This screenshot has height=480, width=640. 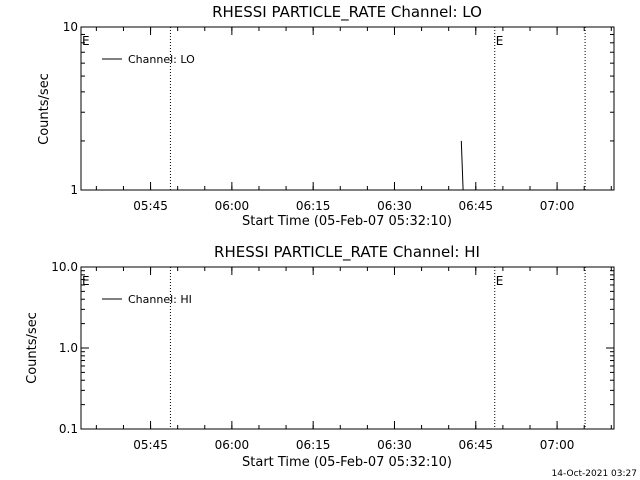 What do you see at coordinates (64, 267) in the screenshot?
I see `y-tick-label: 10.0` at bounding box center [64, 267].